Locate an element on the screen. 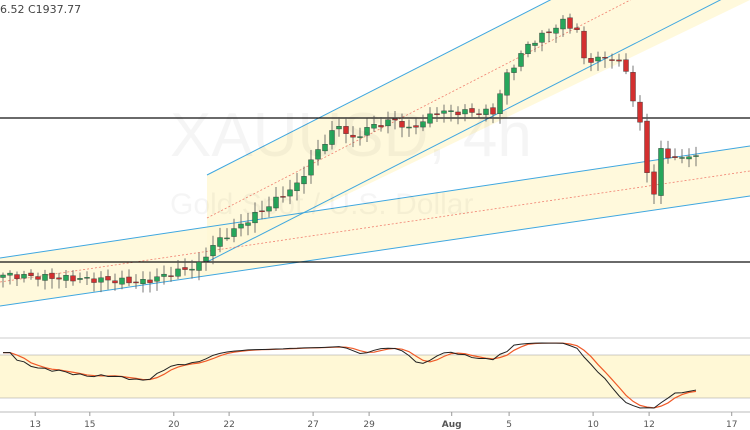 The height and width of the screenshot is (430, 750). stoch-k-line is located at coordinates (349, 375).